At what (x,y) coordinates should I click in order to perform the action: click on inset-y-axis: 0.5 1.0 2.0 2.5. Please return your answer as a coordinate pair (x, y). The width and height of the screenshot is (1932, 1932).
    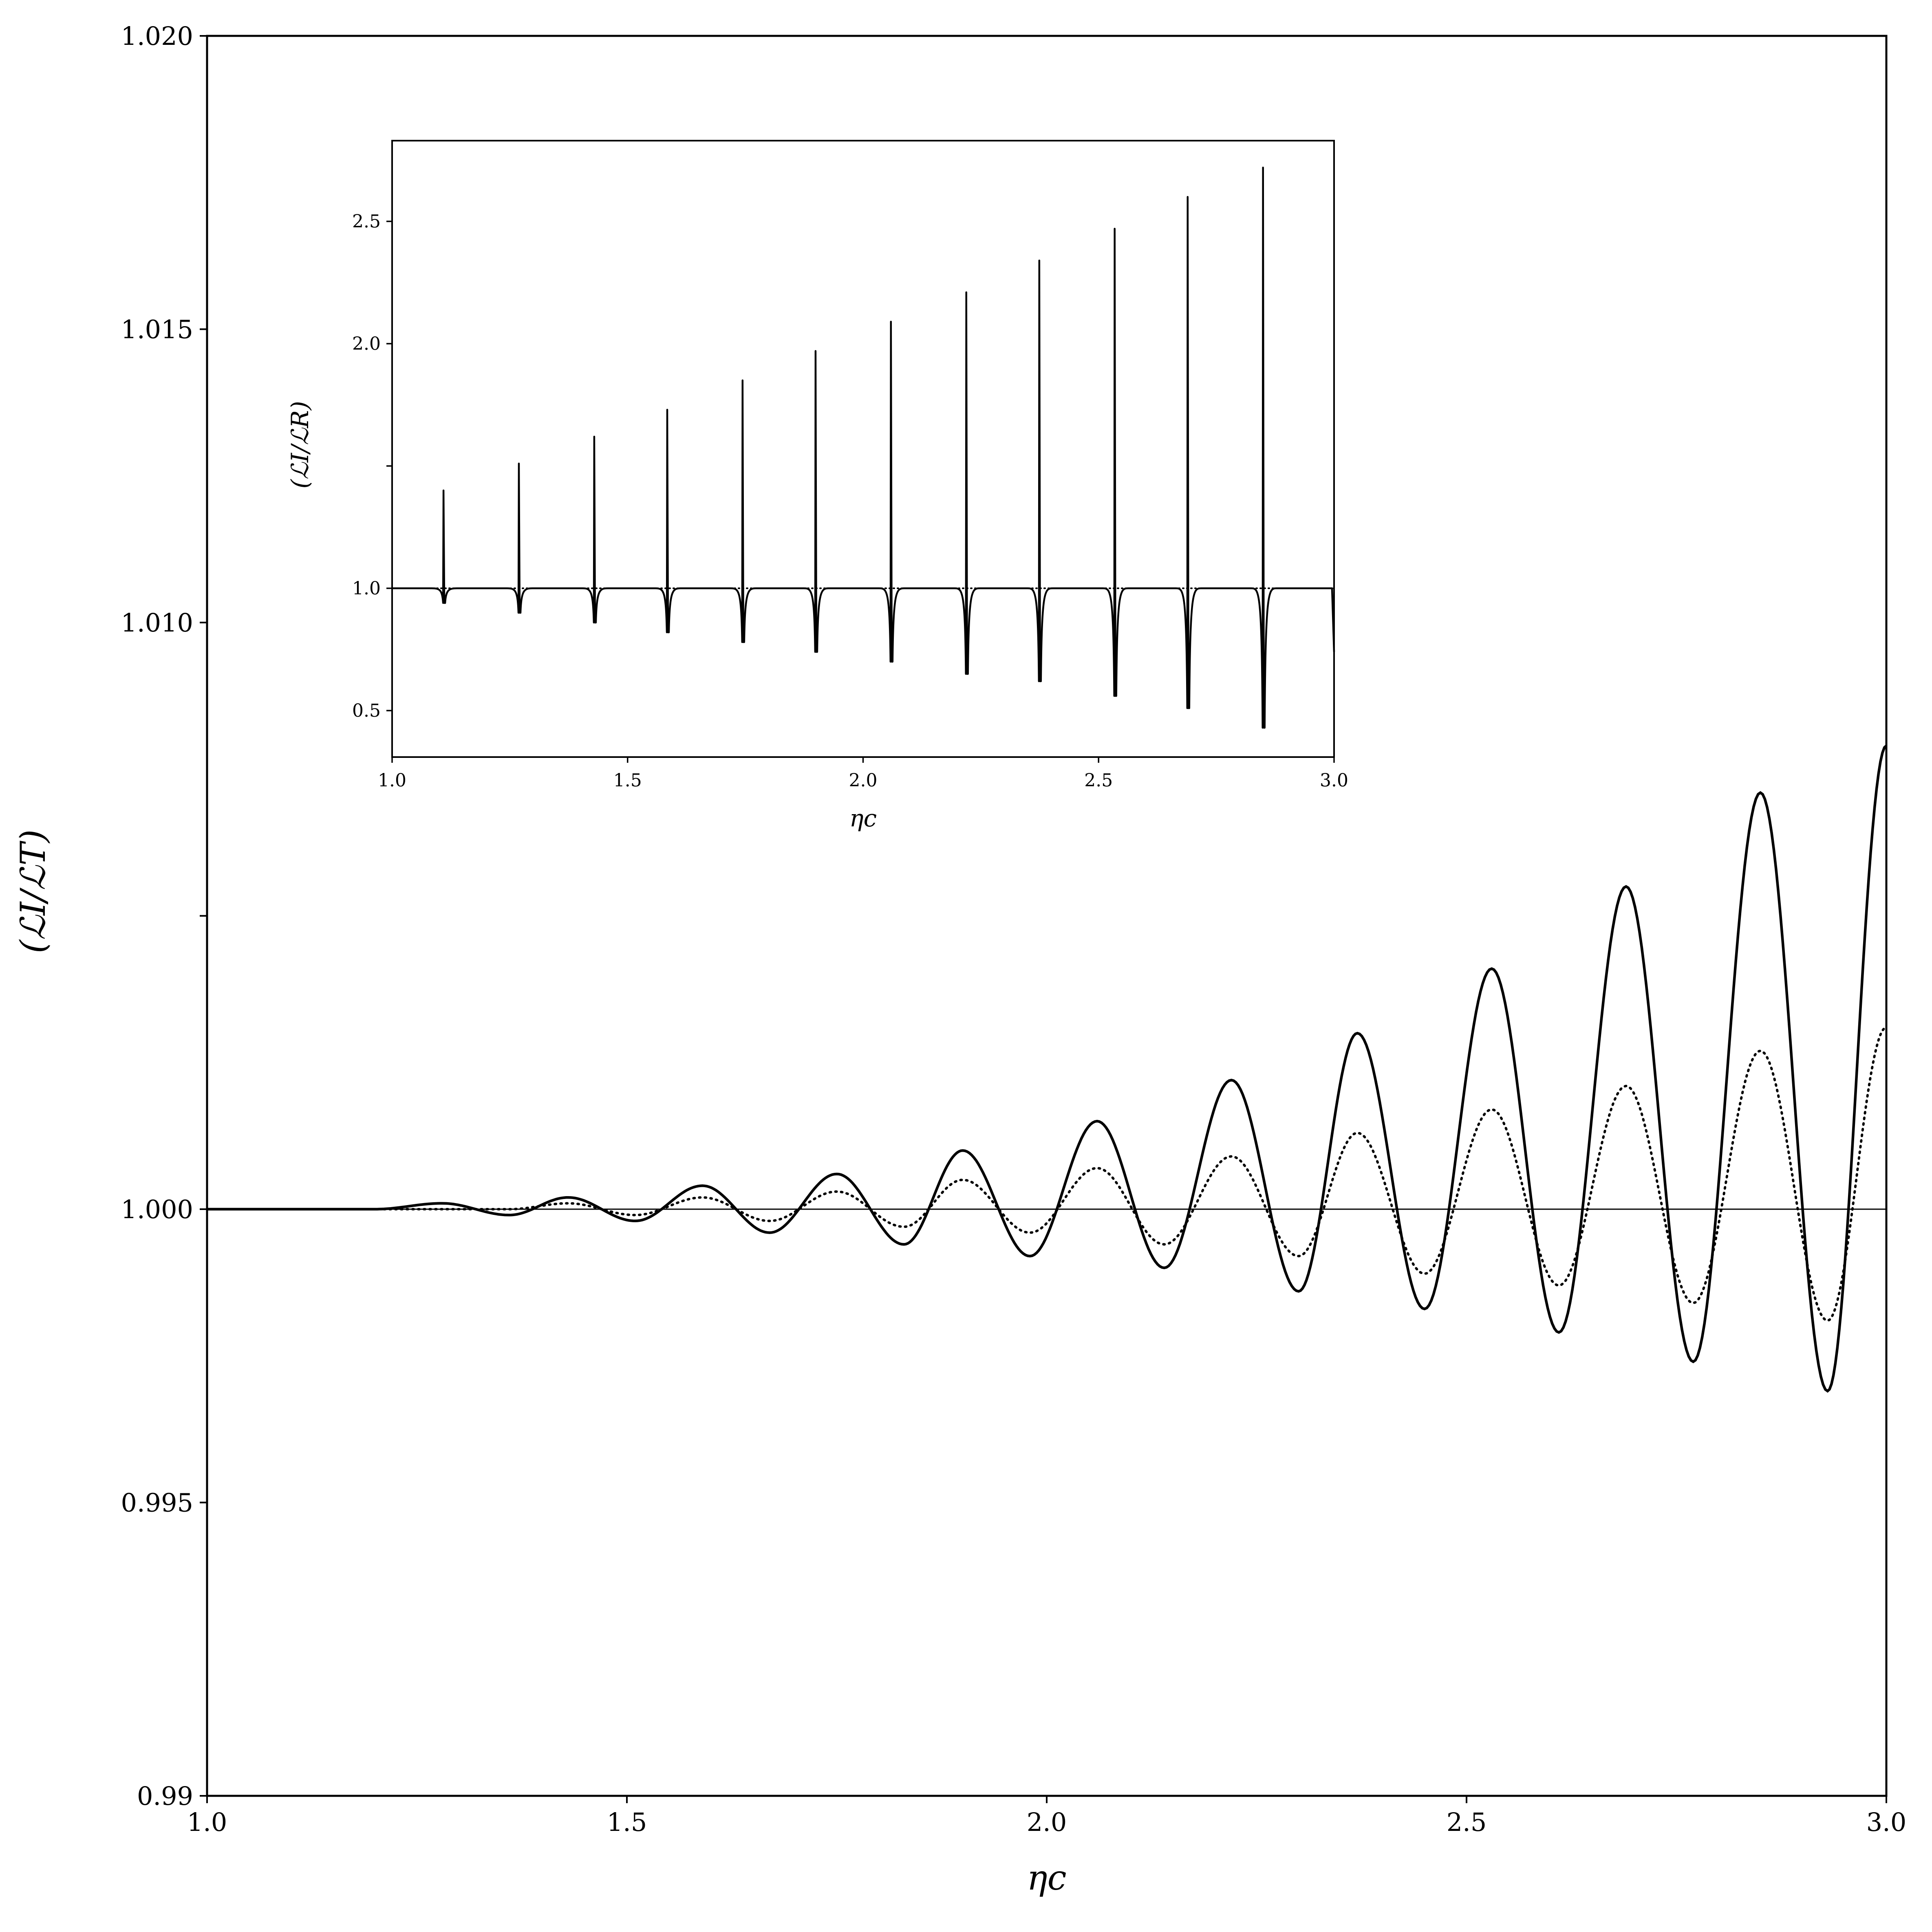
    Looking at the image, I should click on (372, 466).